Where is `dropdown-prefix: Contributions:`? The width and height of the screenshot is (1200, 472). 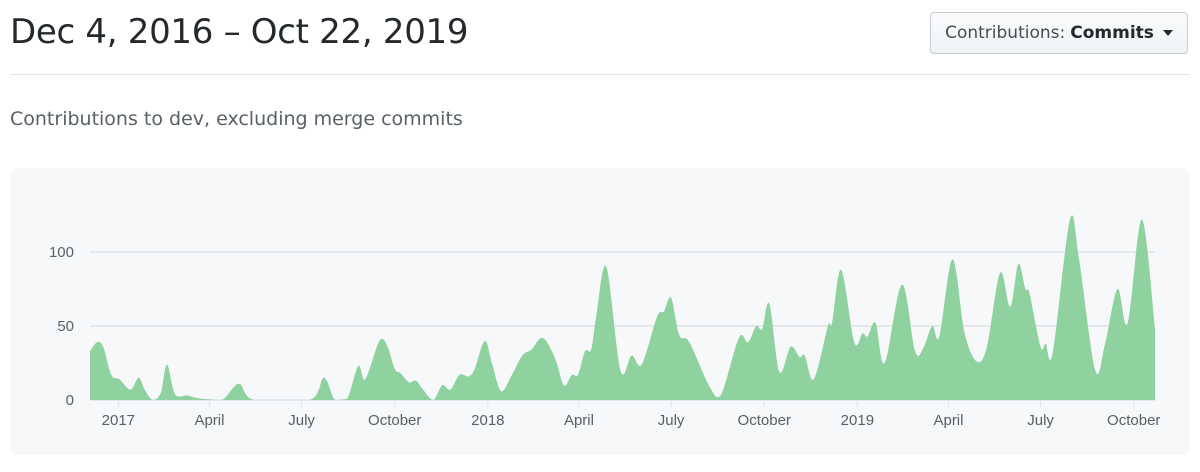 dropdown-prefix: Contributions: is located at coordinates (1005, 33).